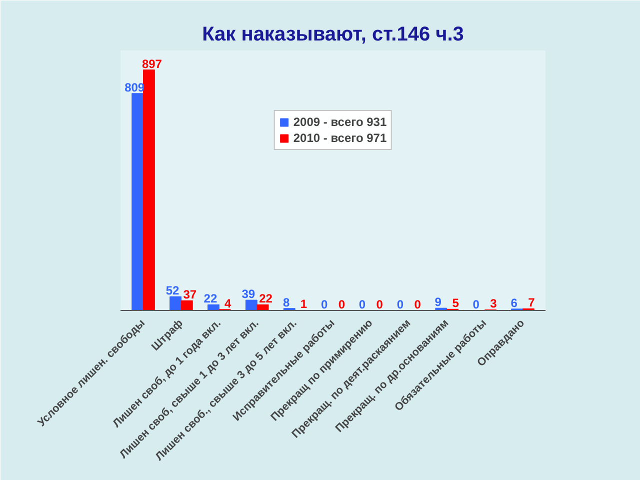 This screenshot has height=480, width=640. I want to click on data-label: 7, so click(532, 303).